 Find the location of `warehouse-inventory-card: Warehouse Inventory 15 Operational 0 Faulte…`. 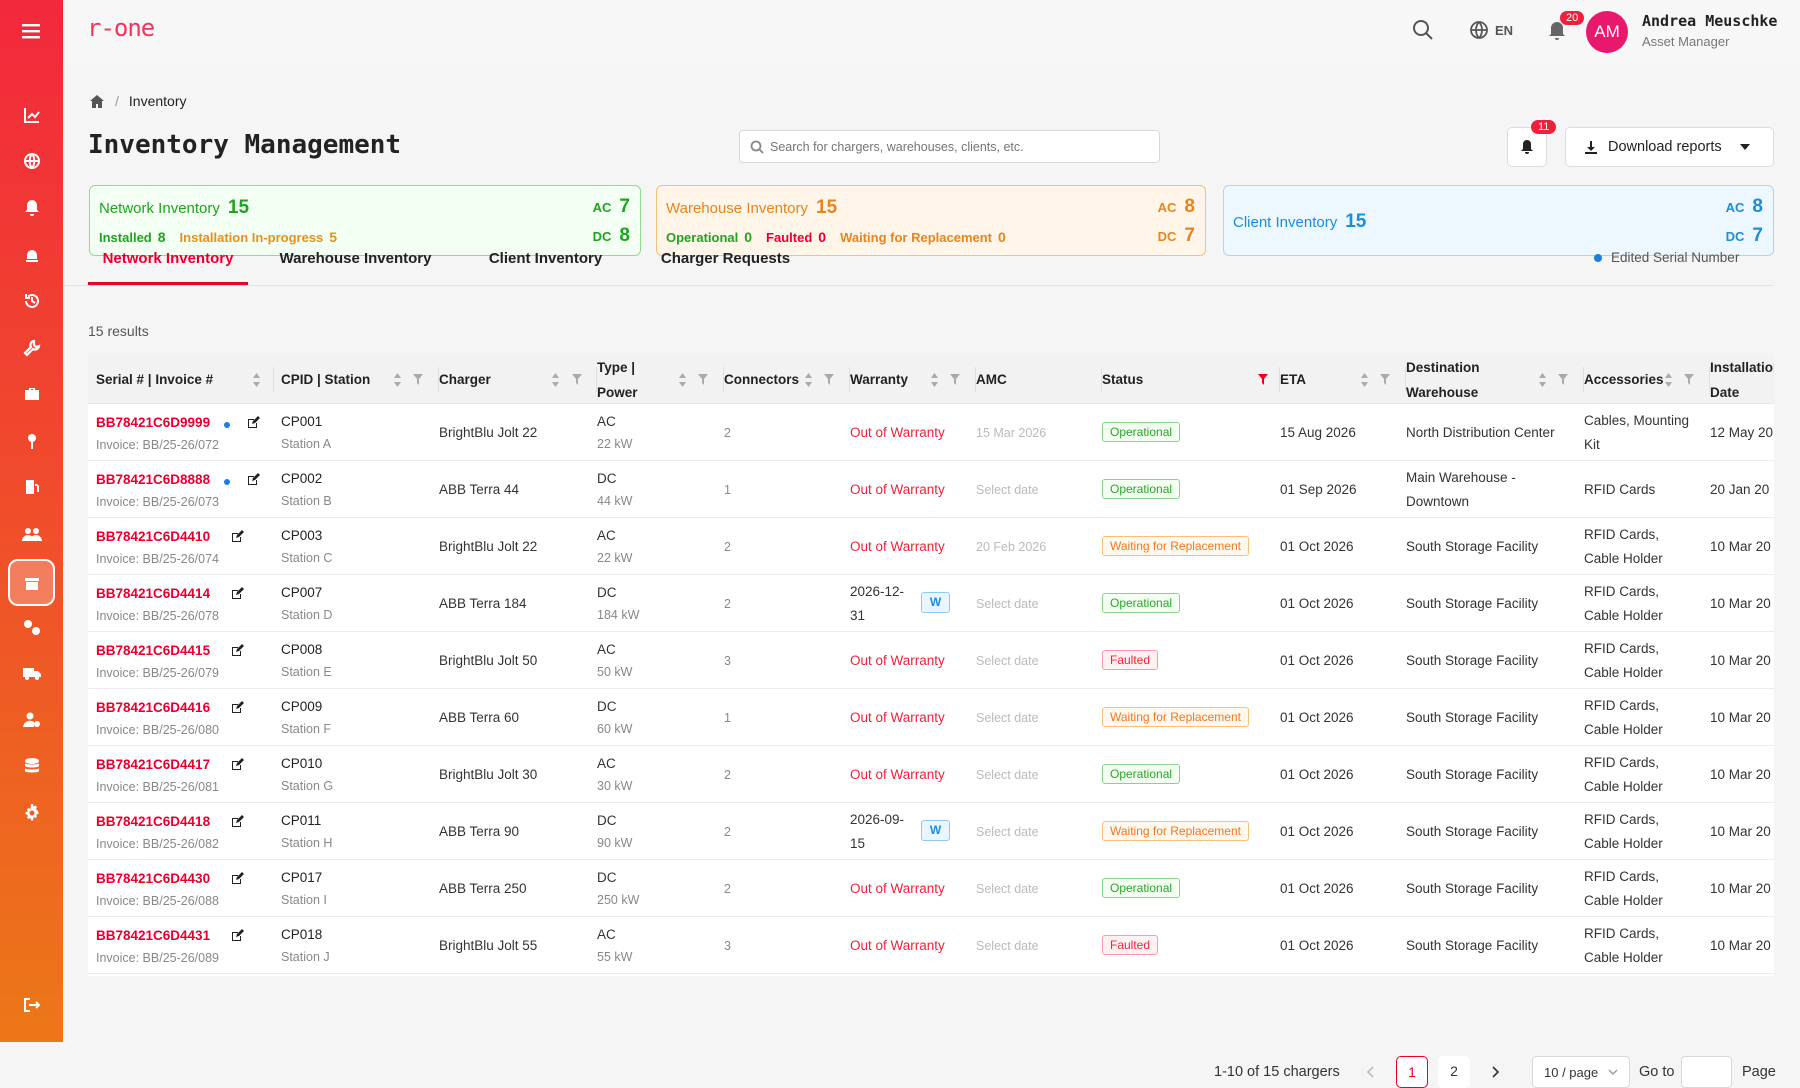

warehouse-inventory-card: Warehouse Inventory 15 Operational 0 Faulte… is located at coordinates (931, 220).